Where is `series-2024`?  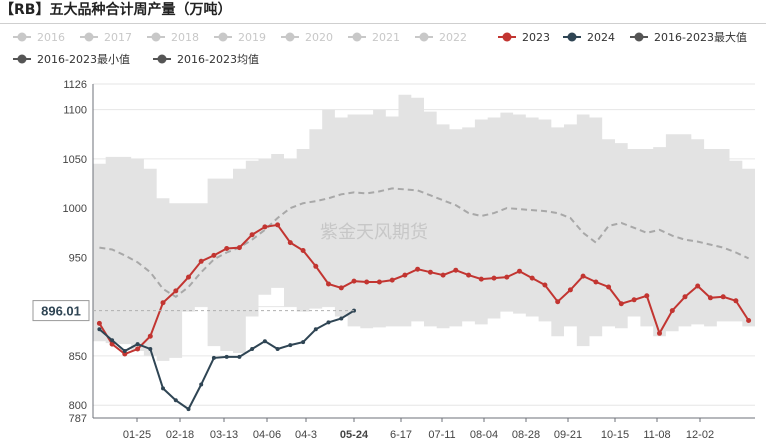 series-2024 is located at coordinates (226, 360).